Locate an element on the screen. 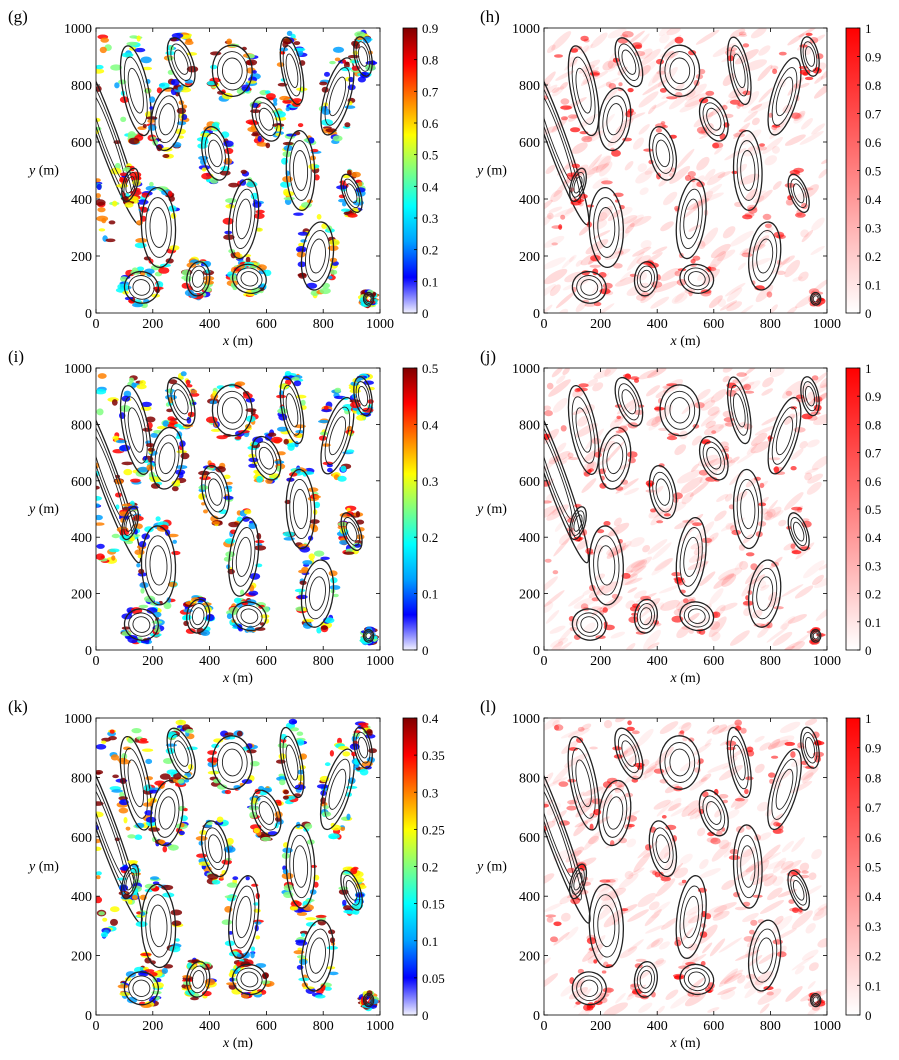 This screenshot has width=899, height=1060. x-axis-label: x (m) is located at coordinates (237, 678).